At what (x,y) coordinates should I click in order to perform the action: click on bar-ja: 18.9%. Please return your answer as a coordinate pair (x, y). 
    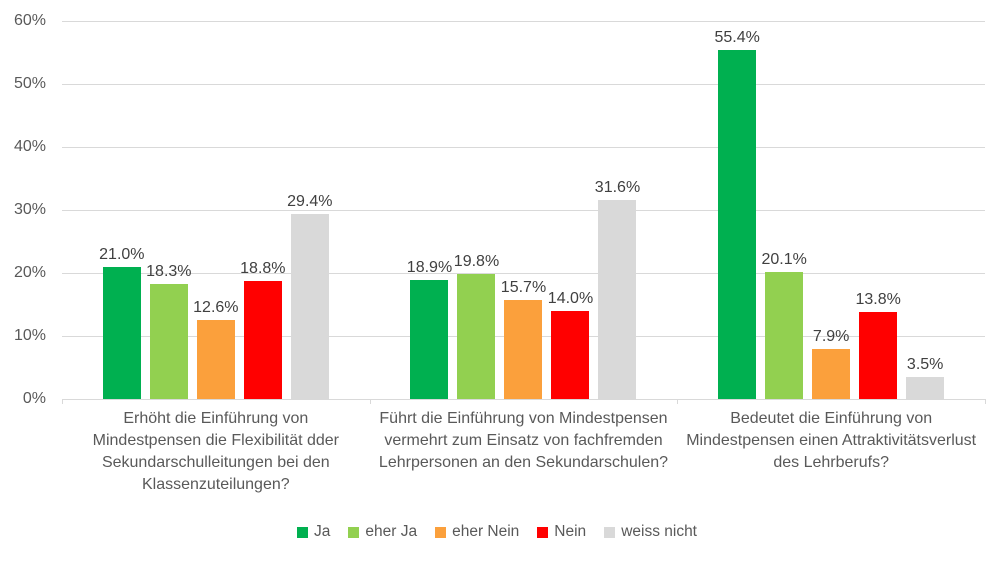
    Looking at the image, I should click on (429, 329).